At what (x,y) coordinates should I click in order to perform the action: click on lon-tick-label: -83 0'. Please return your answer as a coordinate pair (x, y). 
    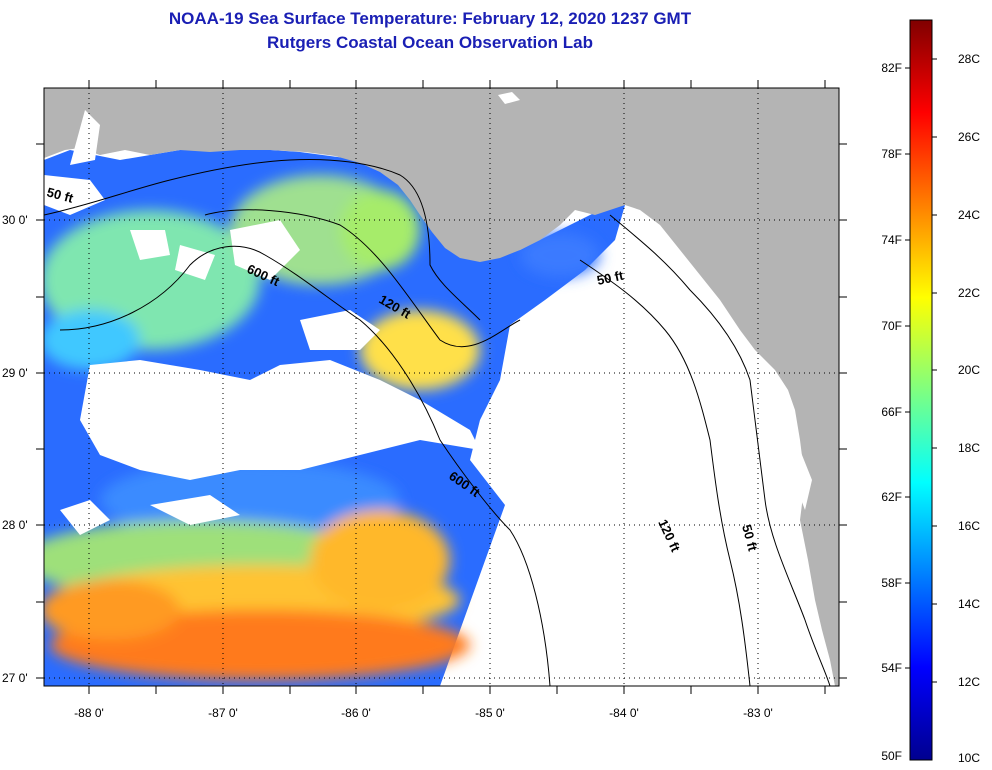
    Looking at the image, I should click on (758, 713).